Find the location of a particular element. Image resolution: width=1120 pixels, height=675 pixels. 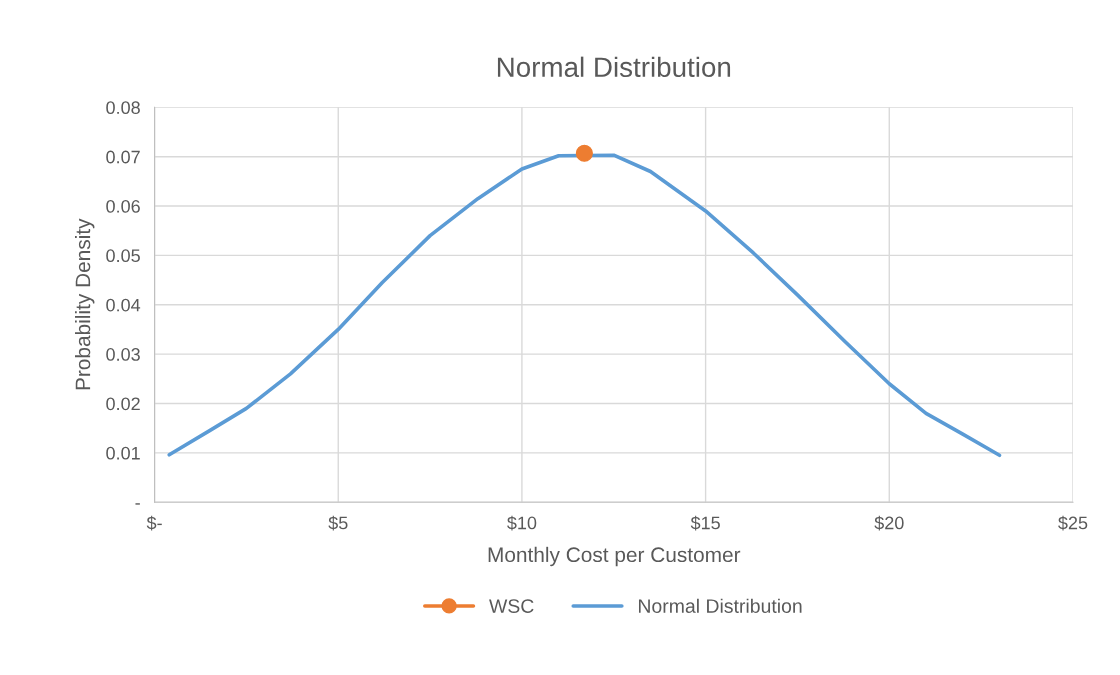

y-tick-label: 0.01 is located at coordinates (123, 453).